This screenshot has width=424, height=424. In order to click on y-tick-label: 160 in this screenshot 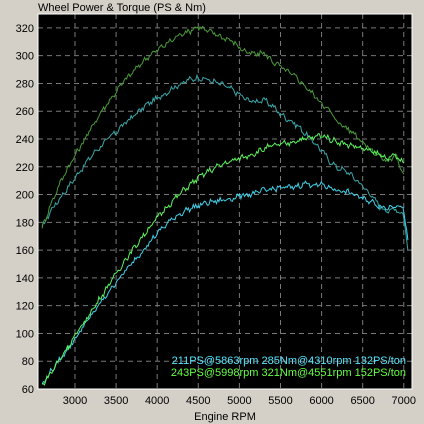, I will do `click(25, 251)`.